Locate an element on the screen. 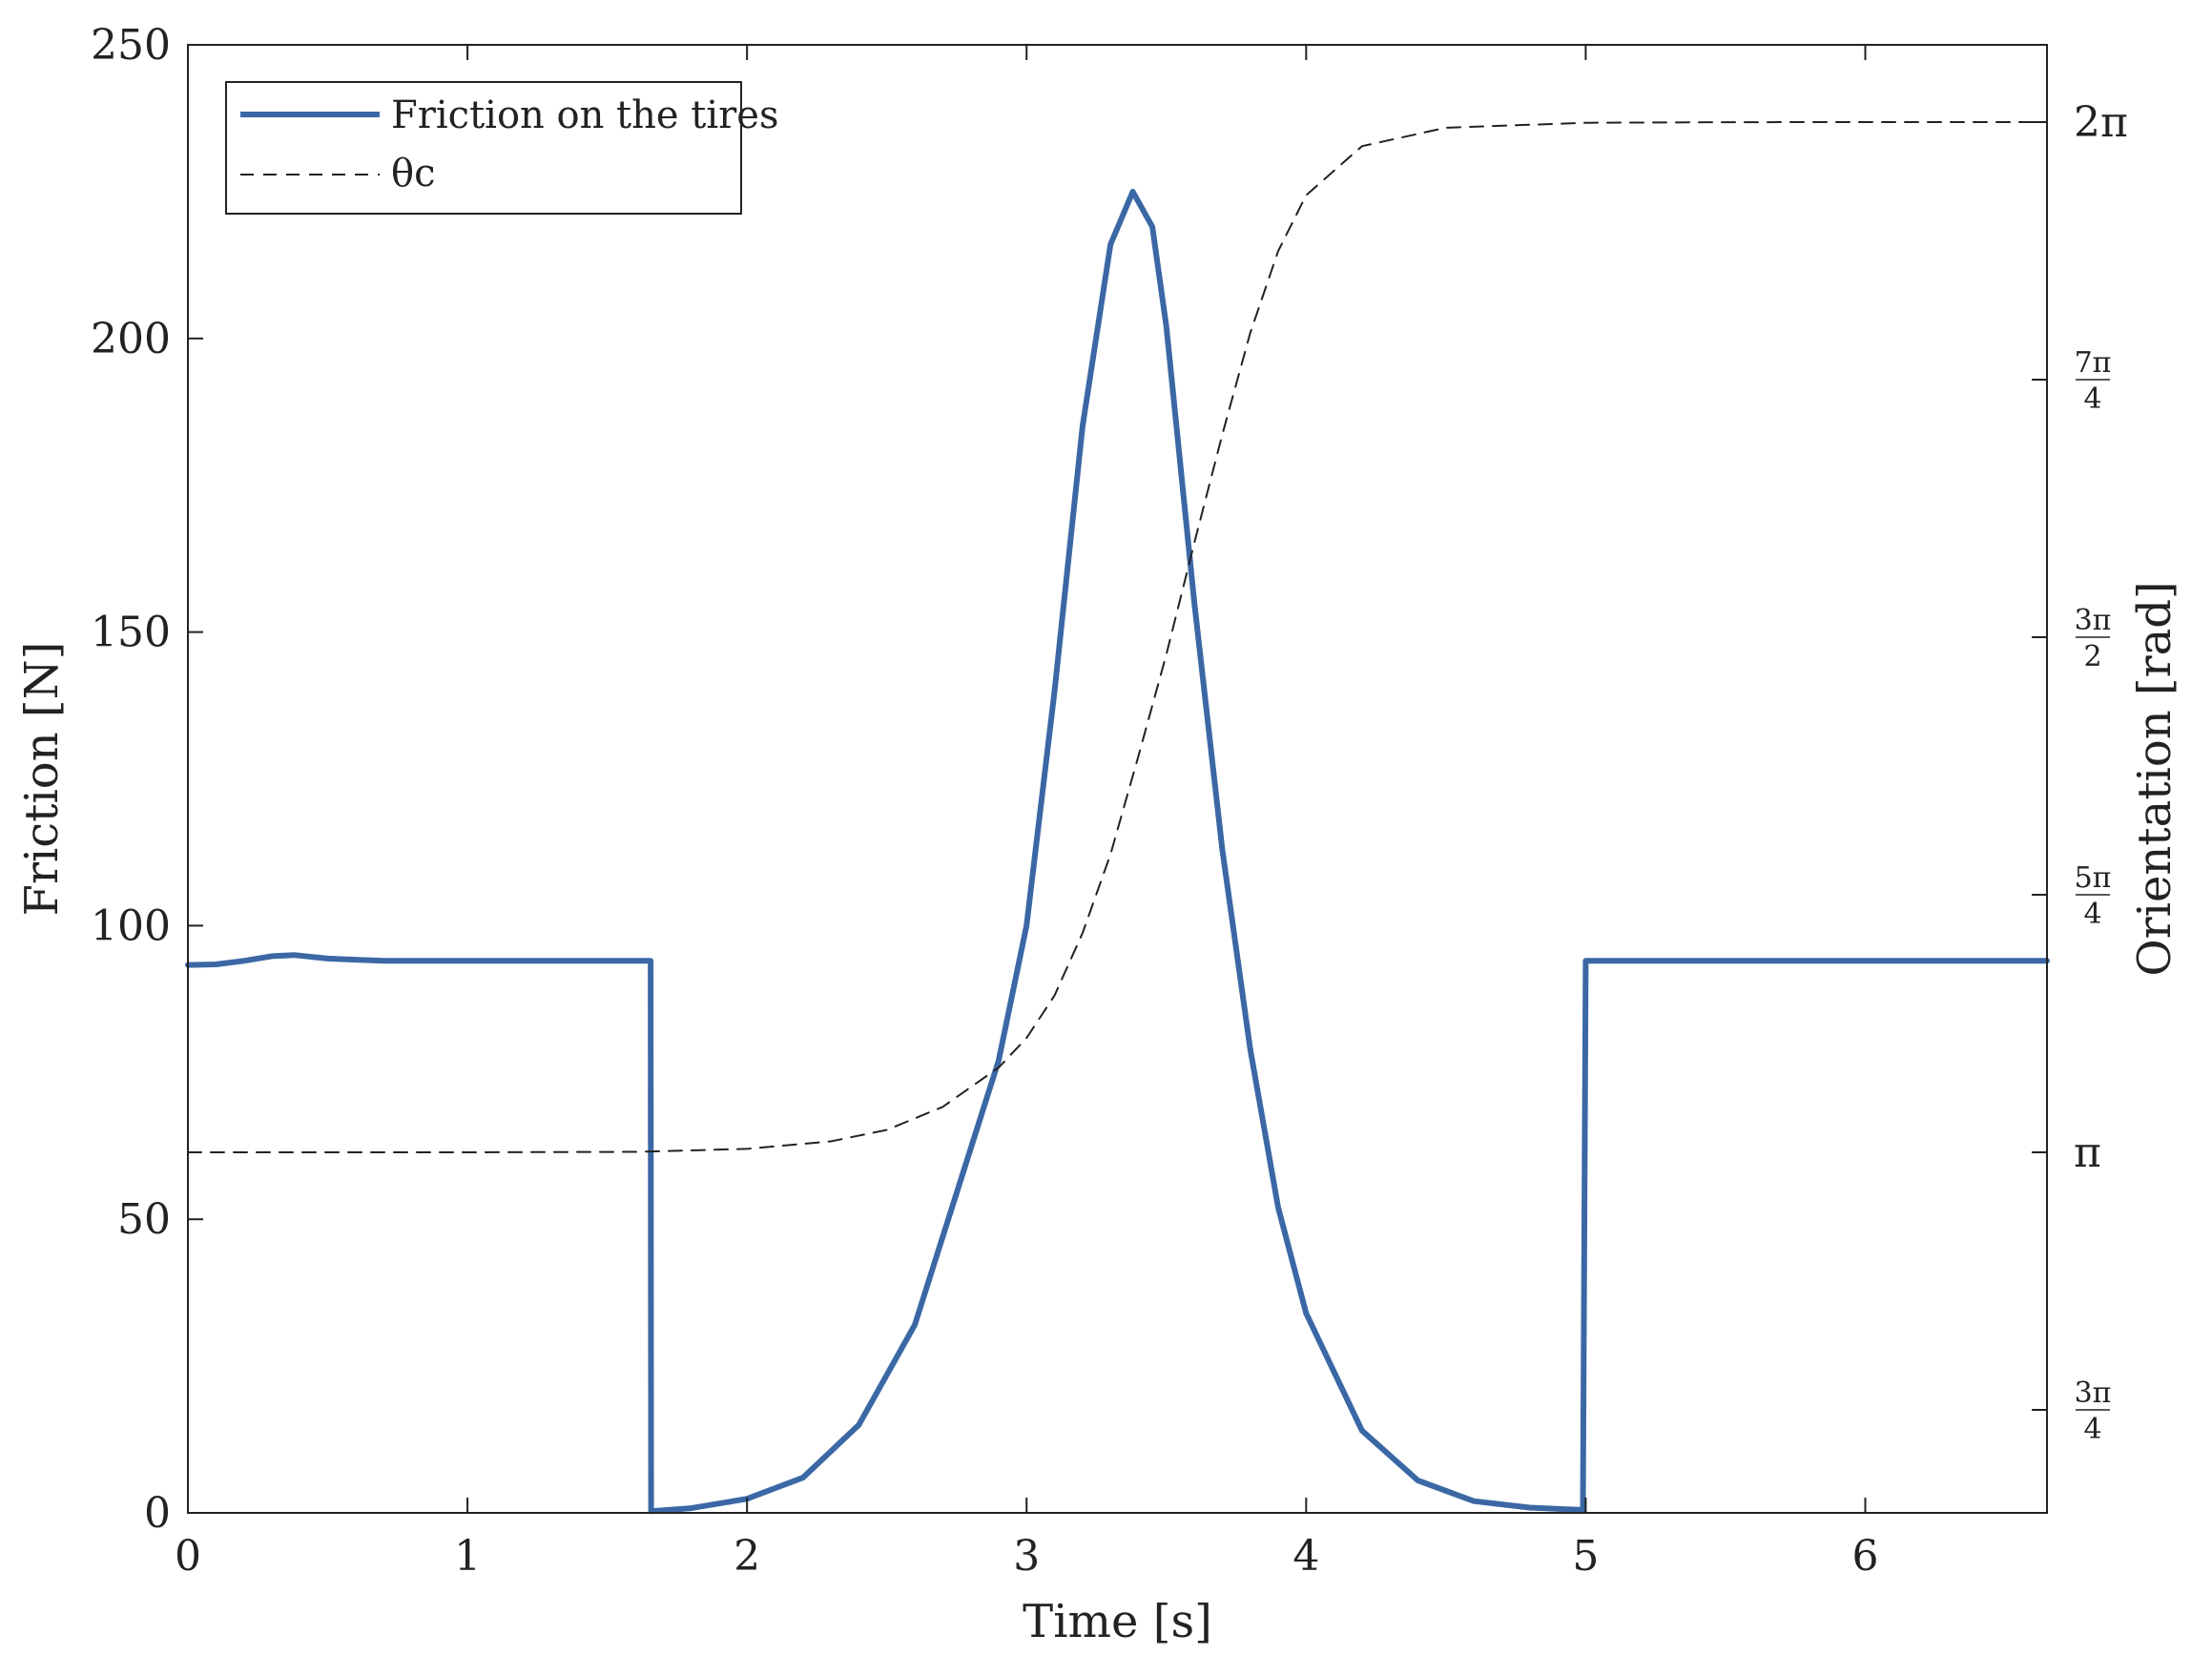 The height and width of the screenshot is (1676, 2212). x-tick-label: 5 is located at coordinates (1585, 1556).